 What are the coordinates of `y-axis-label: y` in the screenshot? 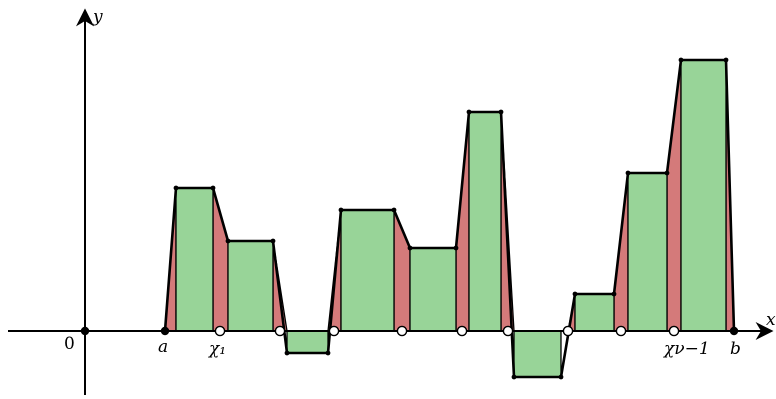 It's located at (97, 17).